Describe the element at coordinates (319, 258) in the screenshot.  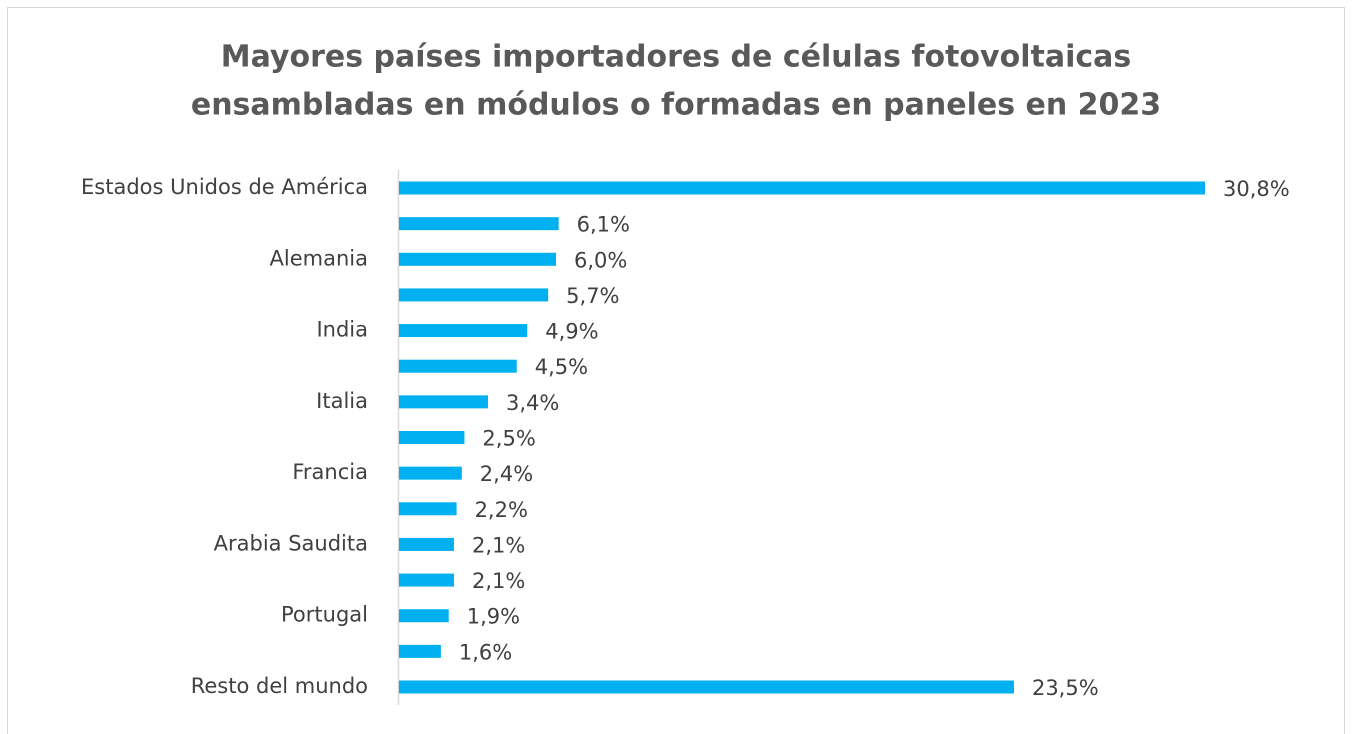
I see `y-tick-label: Alemania` at that location.